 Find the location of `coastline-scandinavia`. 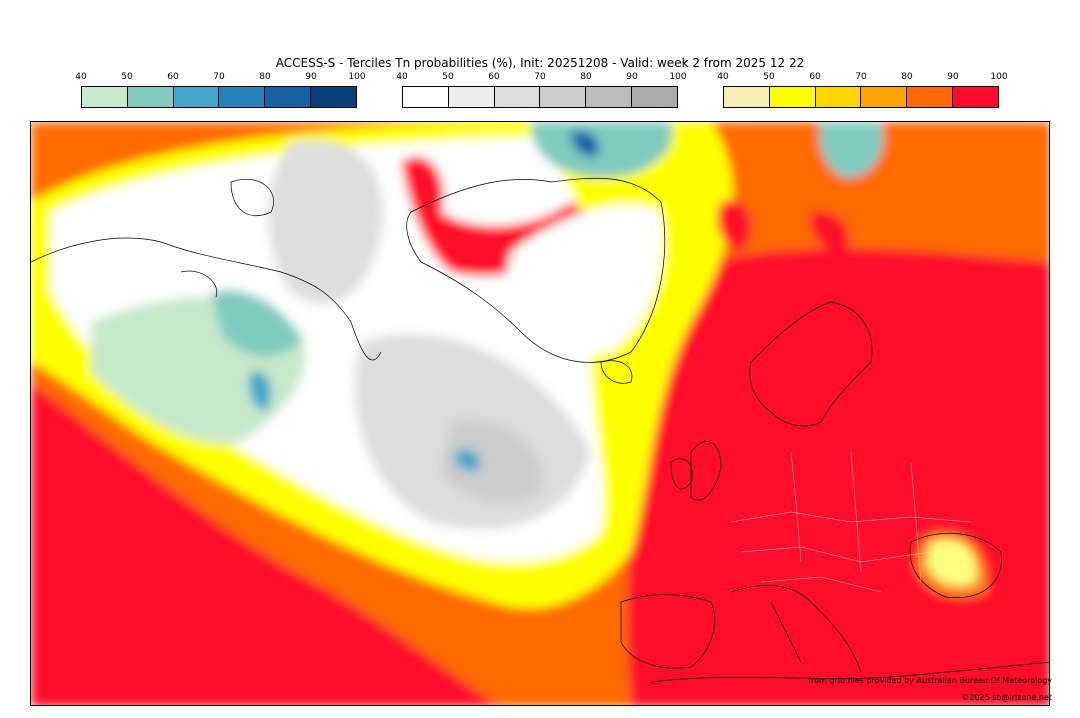

coastline-scandinavia is located at coordinates (811, 364).